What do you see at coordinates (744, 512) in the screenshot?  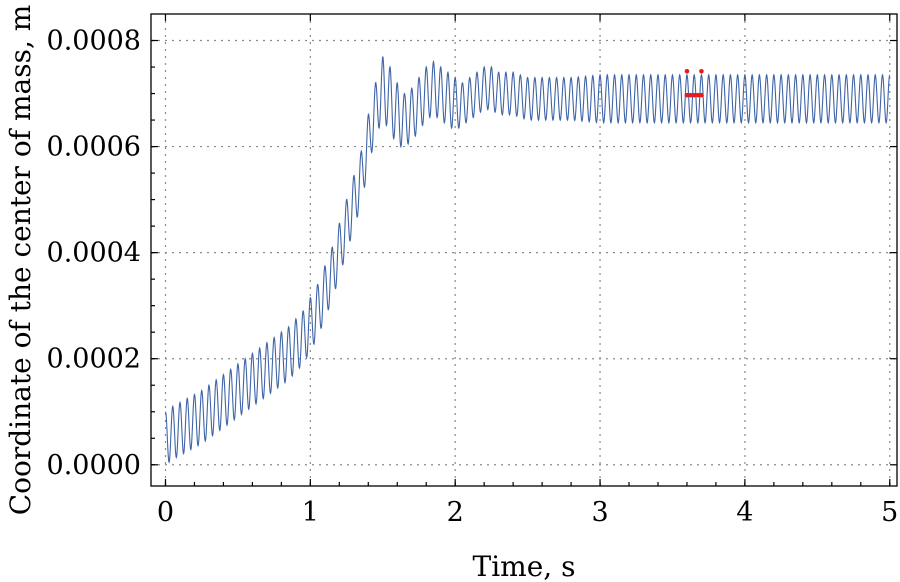 I see `x-tick-label: 4` at bounding box center [744, 512].